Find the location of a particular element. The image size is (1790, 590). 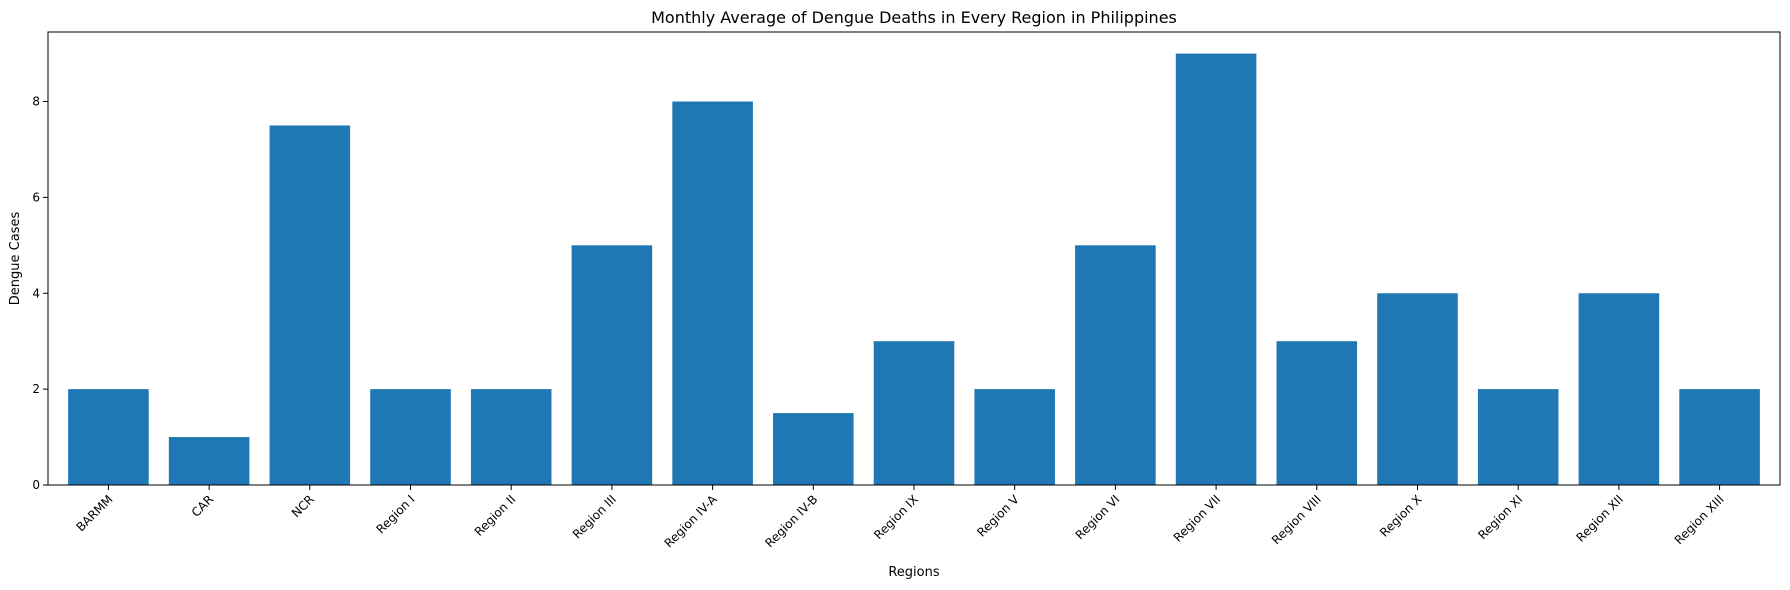

bar-region-iv-b is located at coordinates (813, 449).